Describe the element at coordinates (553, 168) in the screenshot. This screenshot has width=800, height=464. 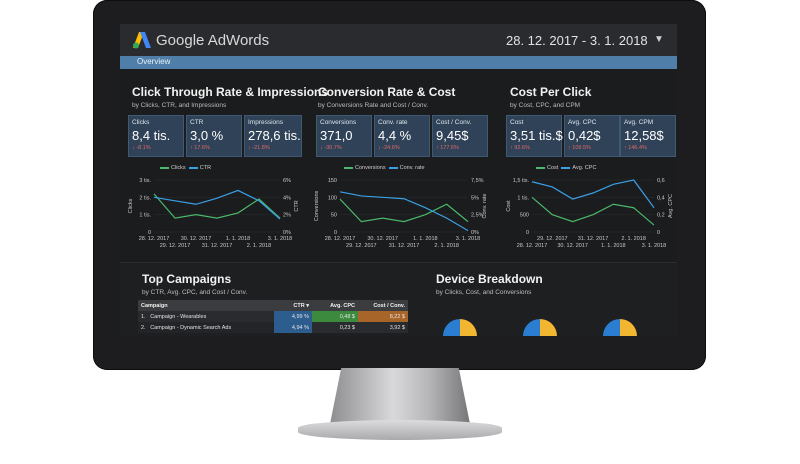
I see `legend-label: Cost` at that location.